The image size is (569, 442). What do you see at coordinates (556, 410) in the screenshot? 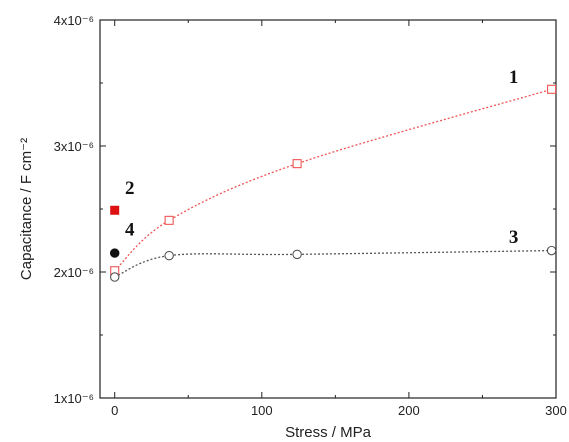
I see `x-tick-label: 300` at bounding box center [556, 410].